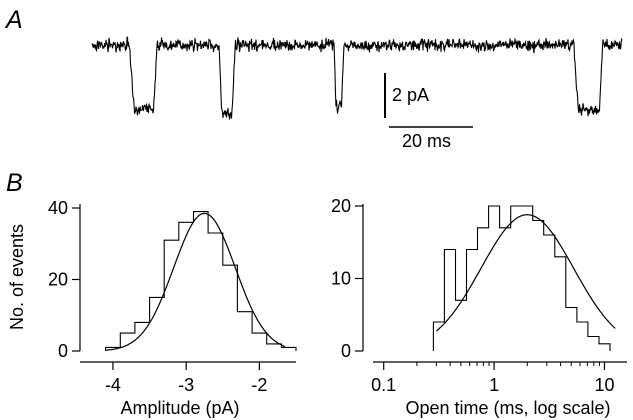 This screenshot has height=420, width=633. Describe the element at coordinates (63, 351) in the screenshot. I see `amplitude-y-tick-label: 0` at that location.